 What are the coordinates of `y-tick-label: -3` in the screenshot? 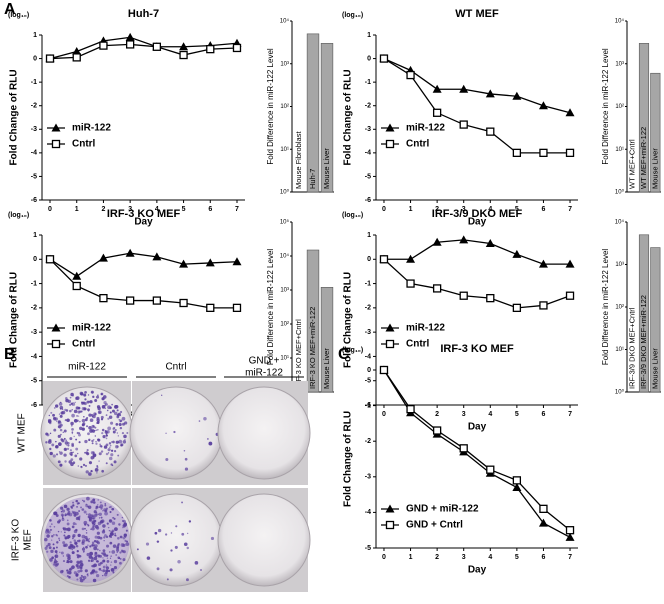 It's located at (34, 129).